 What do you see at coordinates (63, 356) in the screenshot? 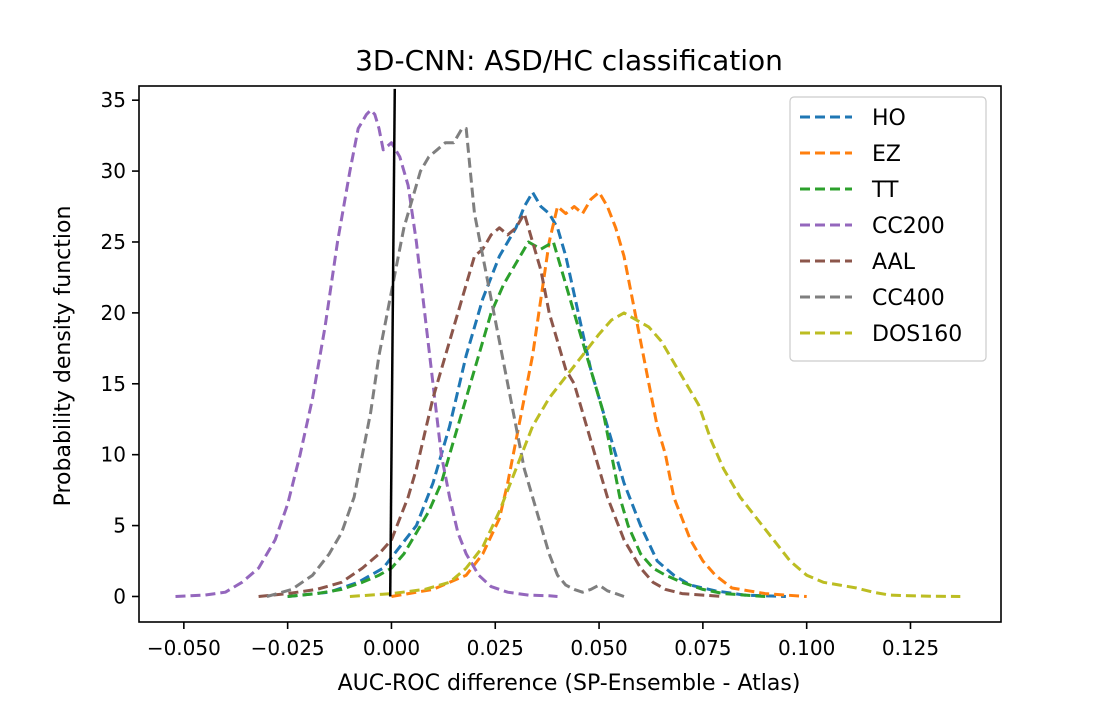
I see `y-axis-label: Probability density function` at bounding box center [63, 356].